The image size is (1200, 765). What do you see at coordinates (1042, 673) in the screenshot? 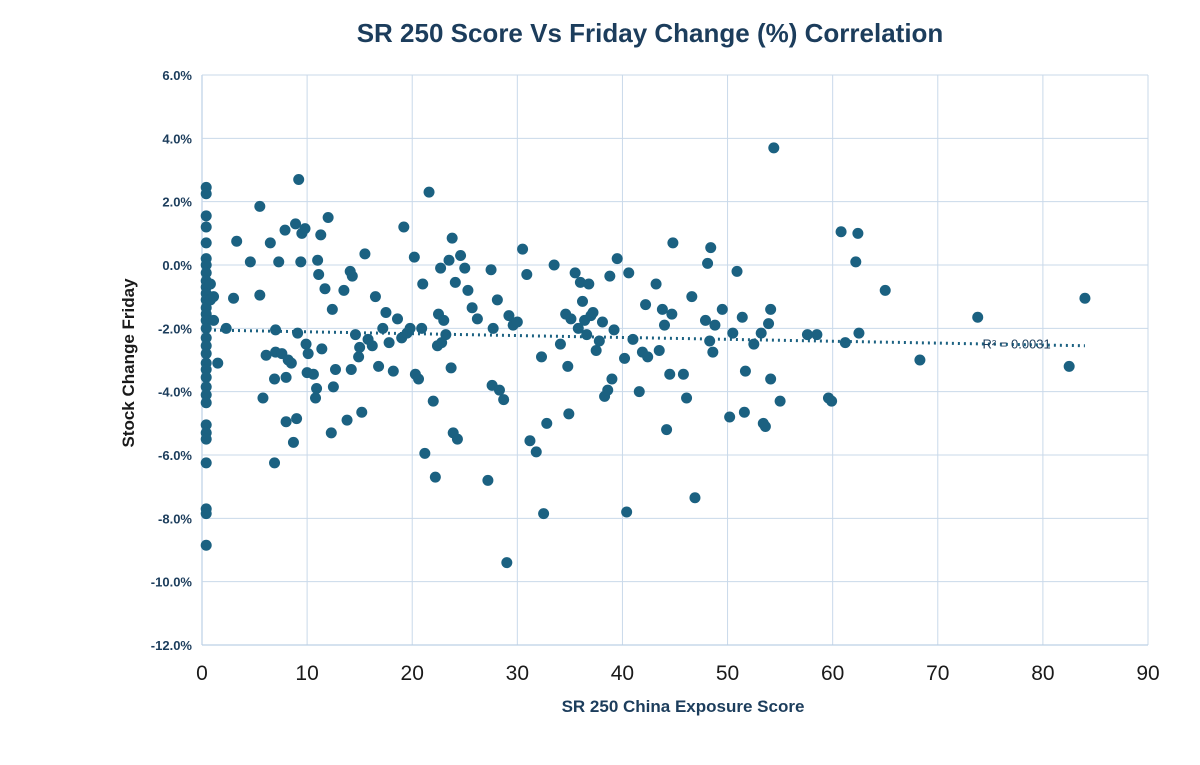
I see `x-tick-label: 80` at bounding box center [1042, 673].